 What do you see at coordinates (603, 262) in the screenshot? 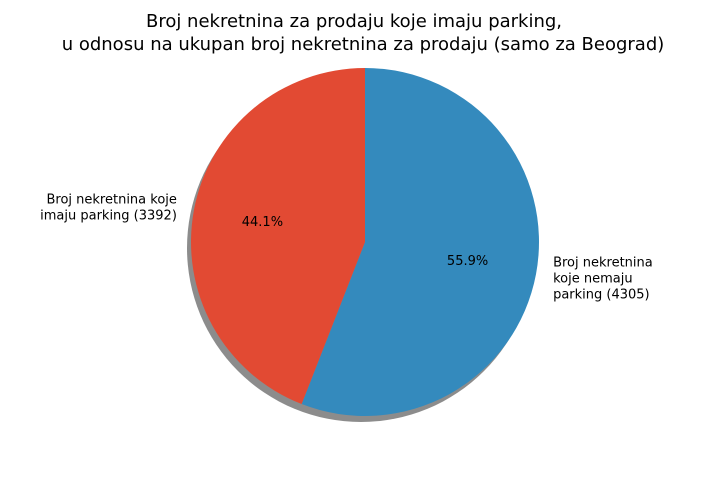
I see `pie-slice-label-1-line-1: Broj nekretnina` at bounding box center [603, 262].